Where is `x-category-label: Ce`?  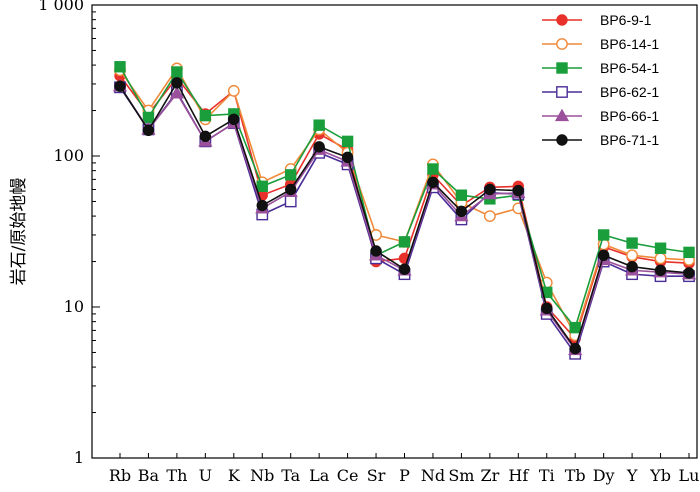 x-category-label: Ce is located at coordinates (348, 475).